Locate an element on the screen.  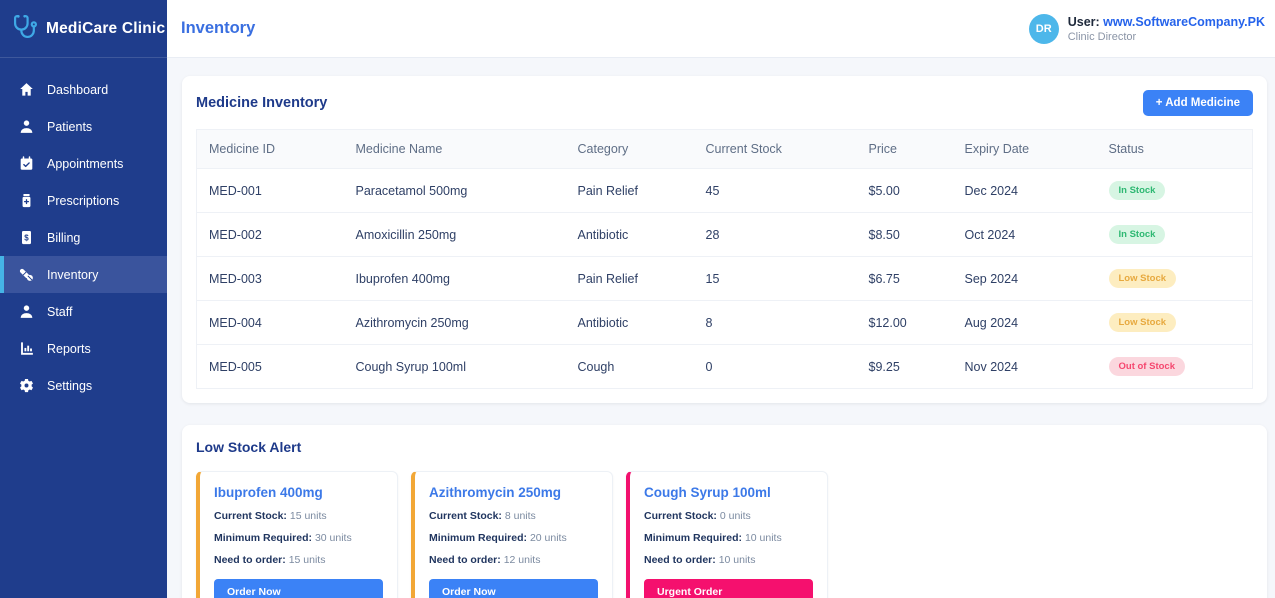
cell-current-stock: 45 is located at coordinates (775, 190).